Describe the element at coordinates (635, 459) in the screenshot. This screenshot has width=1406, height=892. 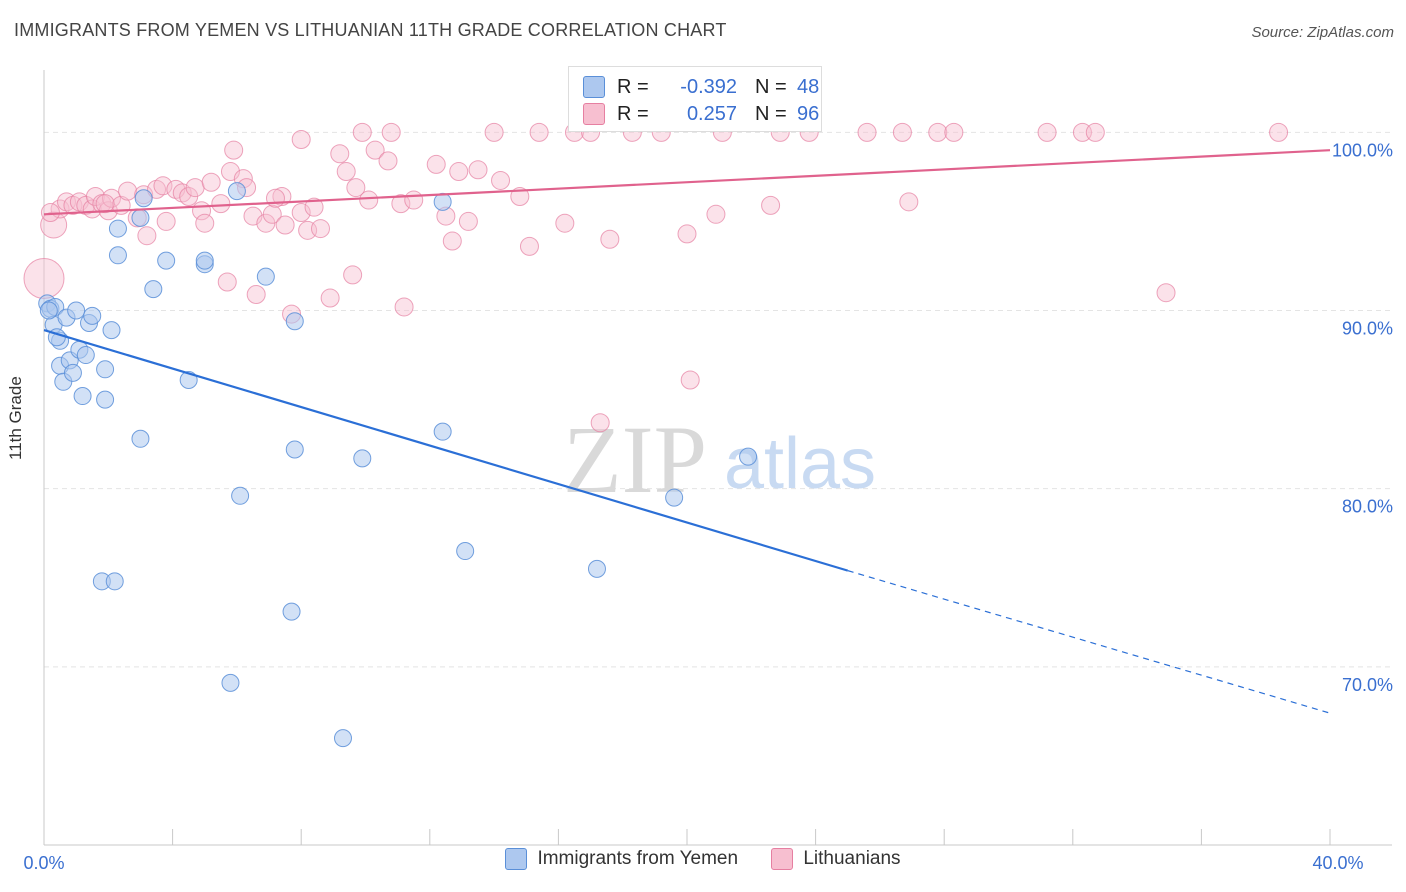
I see `watermark-zip: ZIP` at that location.